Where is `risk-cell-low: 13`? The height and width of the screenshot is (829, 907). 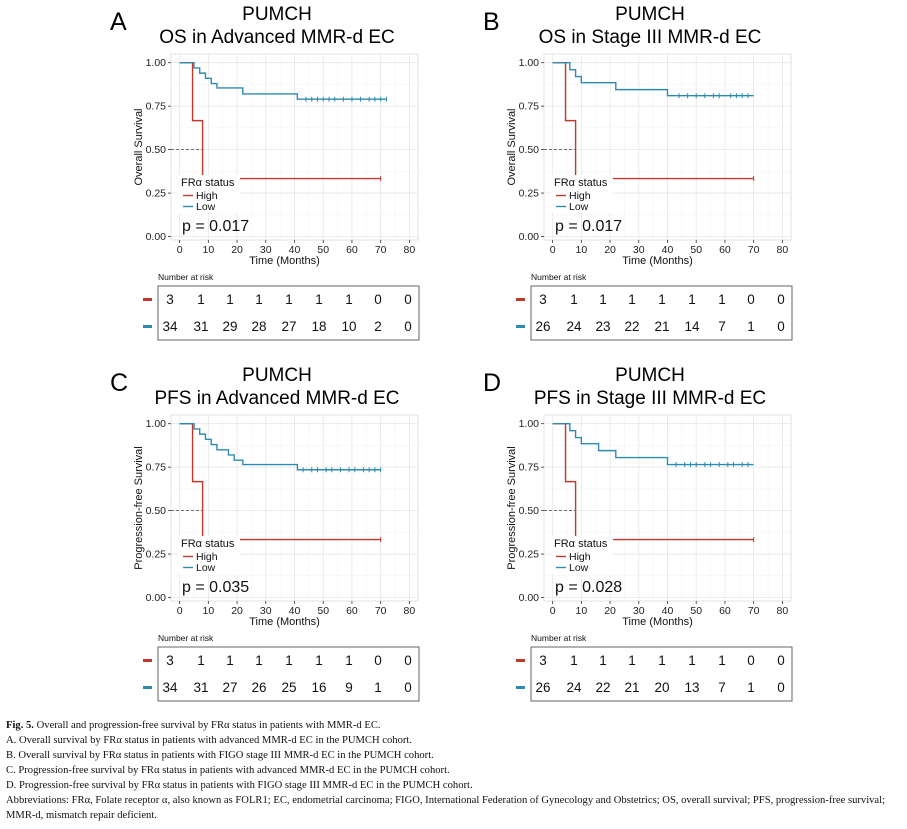 risk-cell-low: 13 is located at coordinates (691, 687).